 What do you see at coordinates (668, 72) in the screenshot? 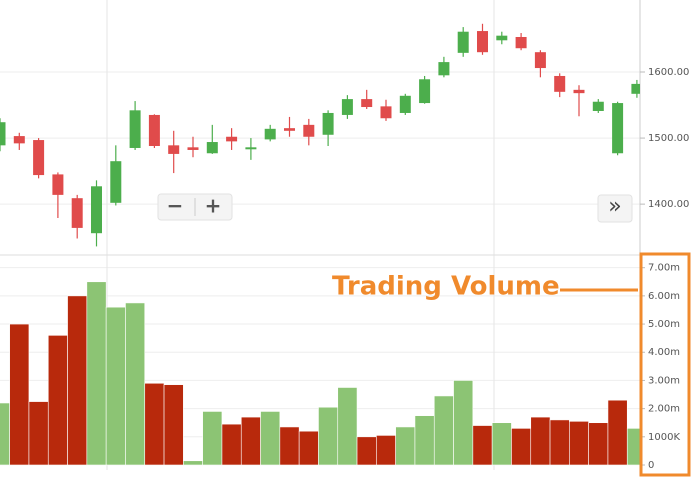
I see `y-tick-label: 1600.00` at bounding box center [668, 72].